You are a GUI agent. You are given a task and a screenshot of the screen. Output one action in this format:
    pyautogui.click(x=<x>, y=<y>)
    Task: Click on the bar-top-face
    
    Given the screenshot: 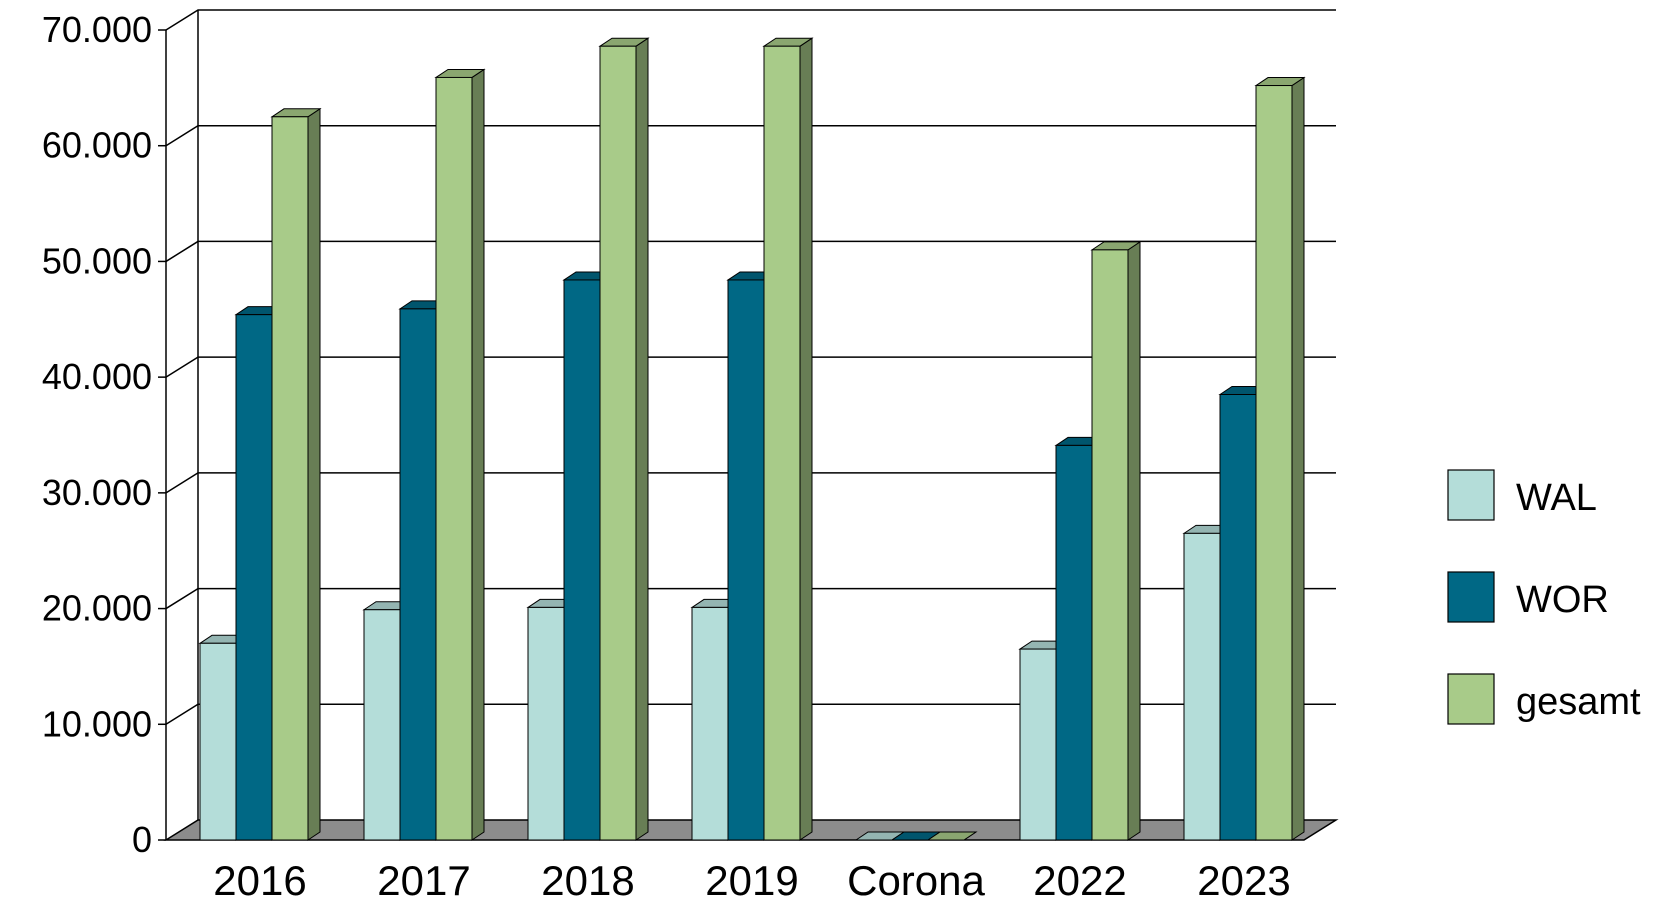 What is the action you would take?
    pyautogui.click(x=952, y=836)
    